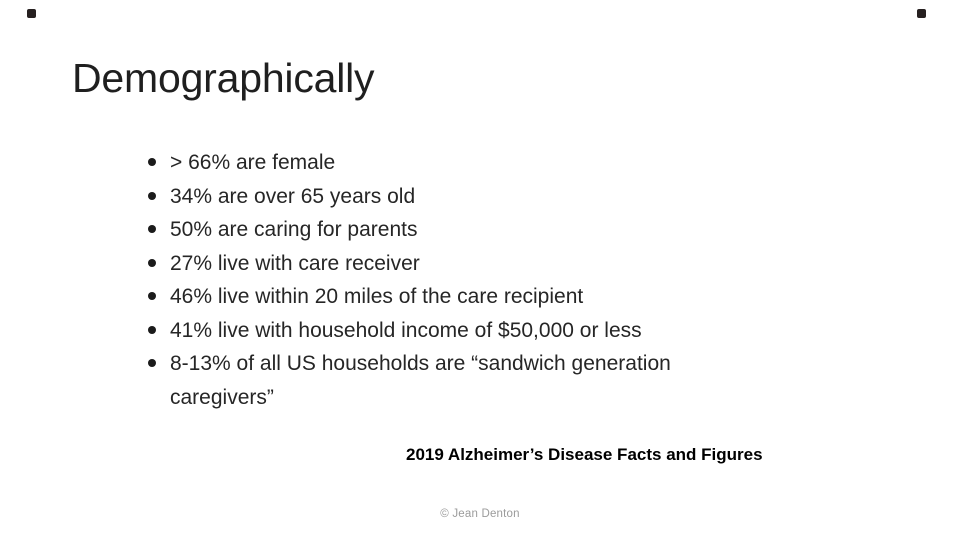 The width and height of the screenshot is (960, 540). I want to click on bullet-text: > 66% are female, so click(253, 162).